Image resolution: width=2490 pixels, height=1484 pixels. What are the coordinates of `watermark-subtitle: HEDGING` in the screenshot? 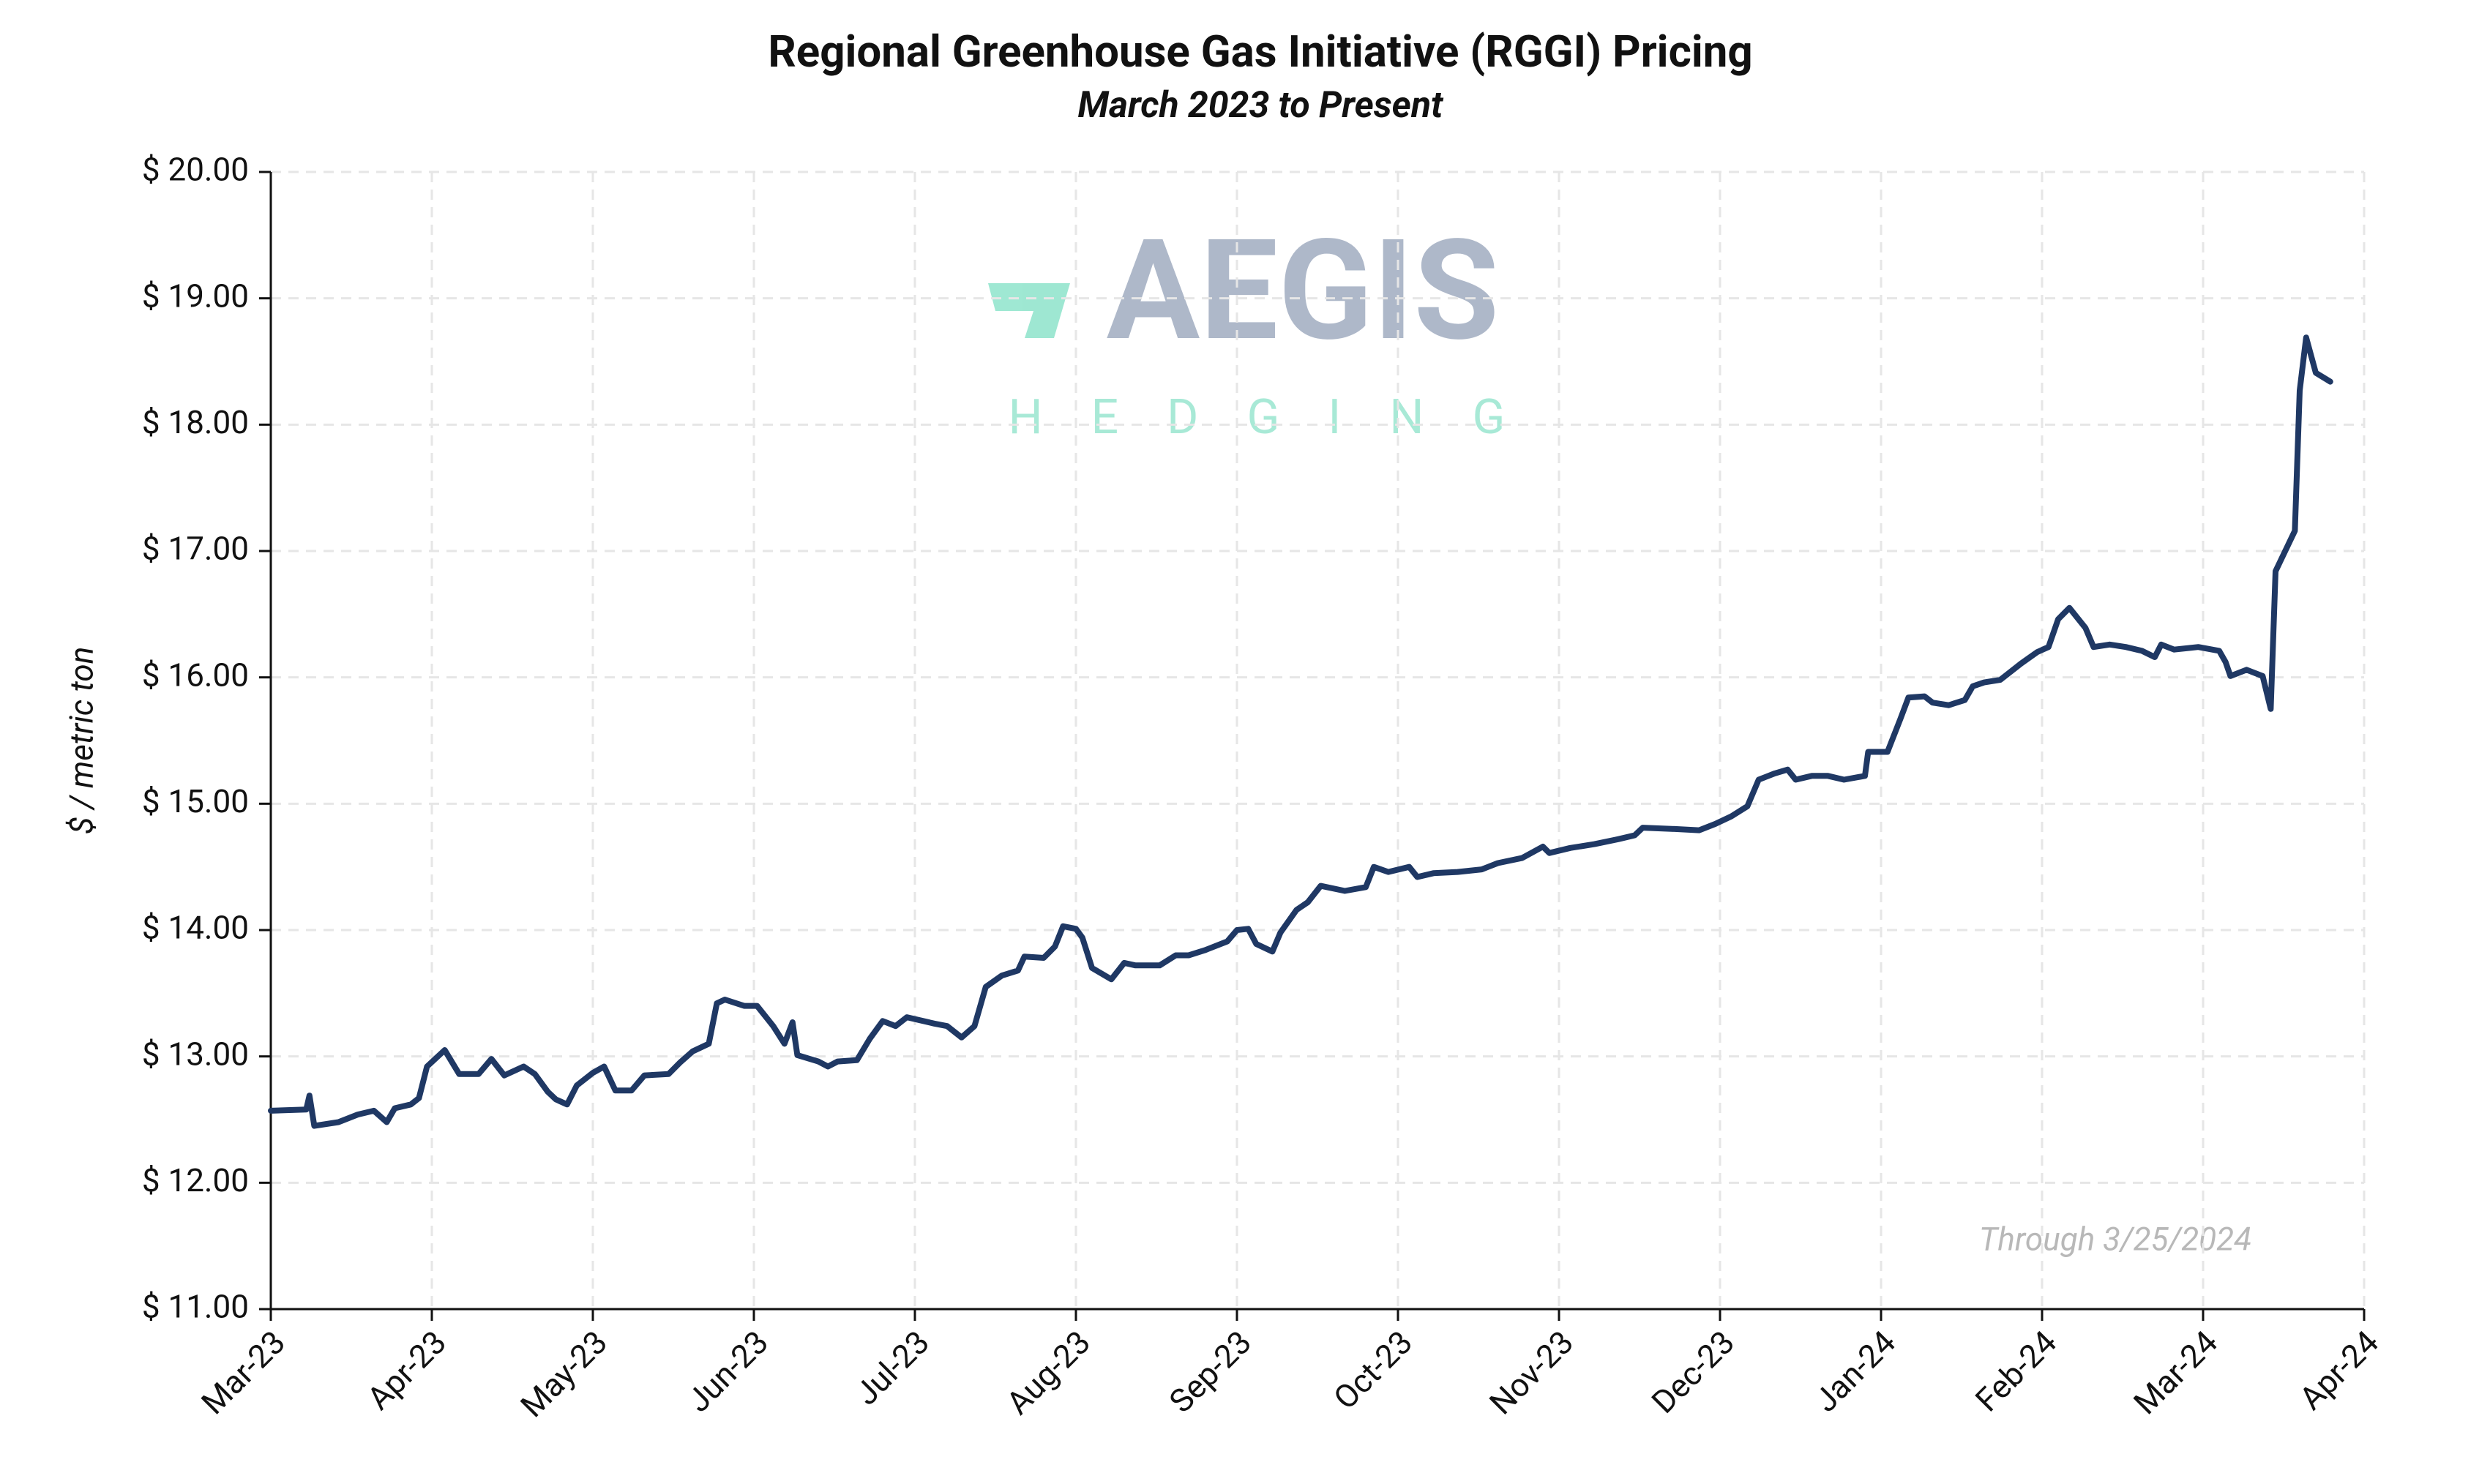 It's located at (1281, 417).